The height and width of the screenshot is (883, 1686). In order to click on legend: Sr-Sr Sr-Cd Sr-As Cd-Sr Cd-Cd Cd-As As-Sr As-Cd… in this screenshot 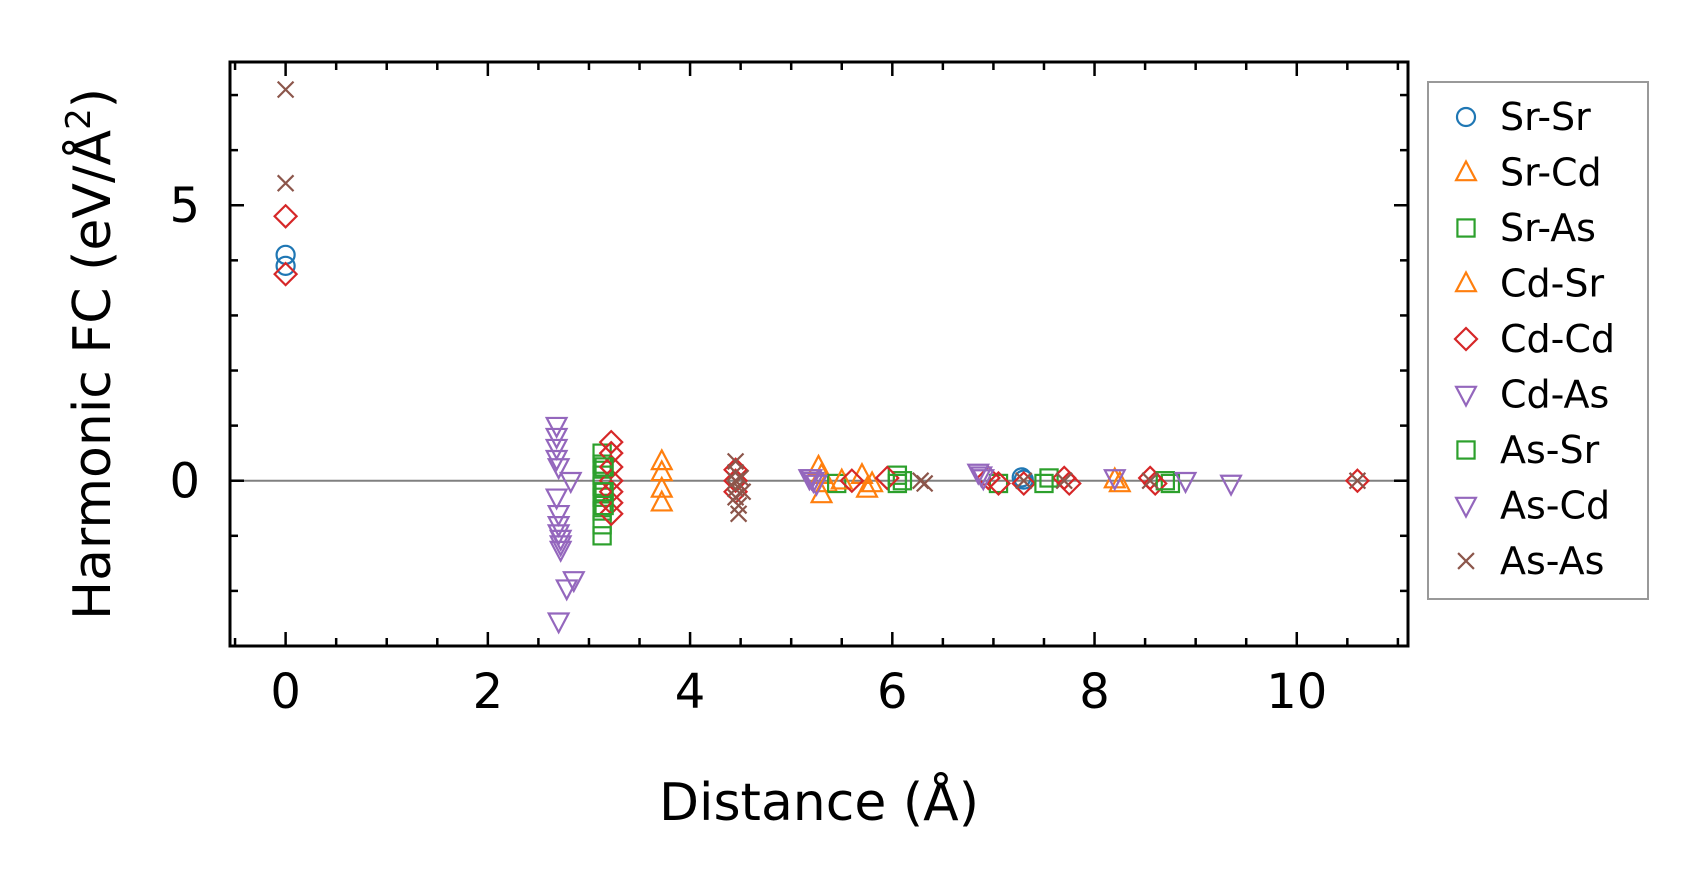, I will do `click(1538, 340)`.